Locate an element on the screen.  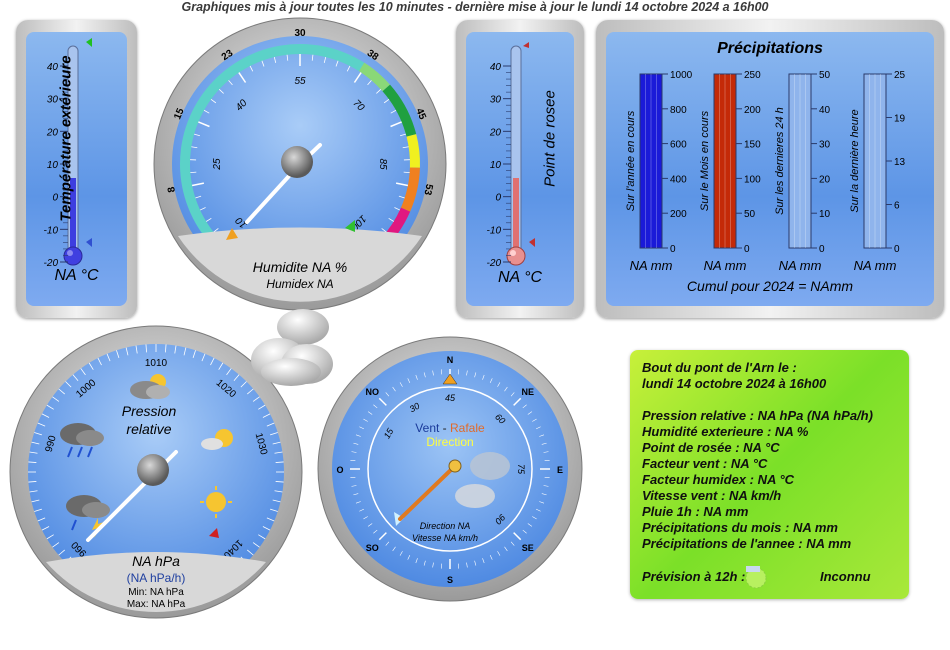
precip-bar-label: Sur les dernieres 24 h is located at coordinates (780, 161).